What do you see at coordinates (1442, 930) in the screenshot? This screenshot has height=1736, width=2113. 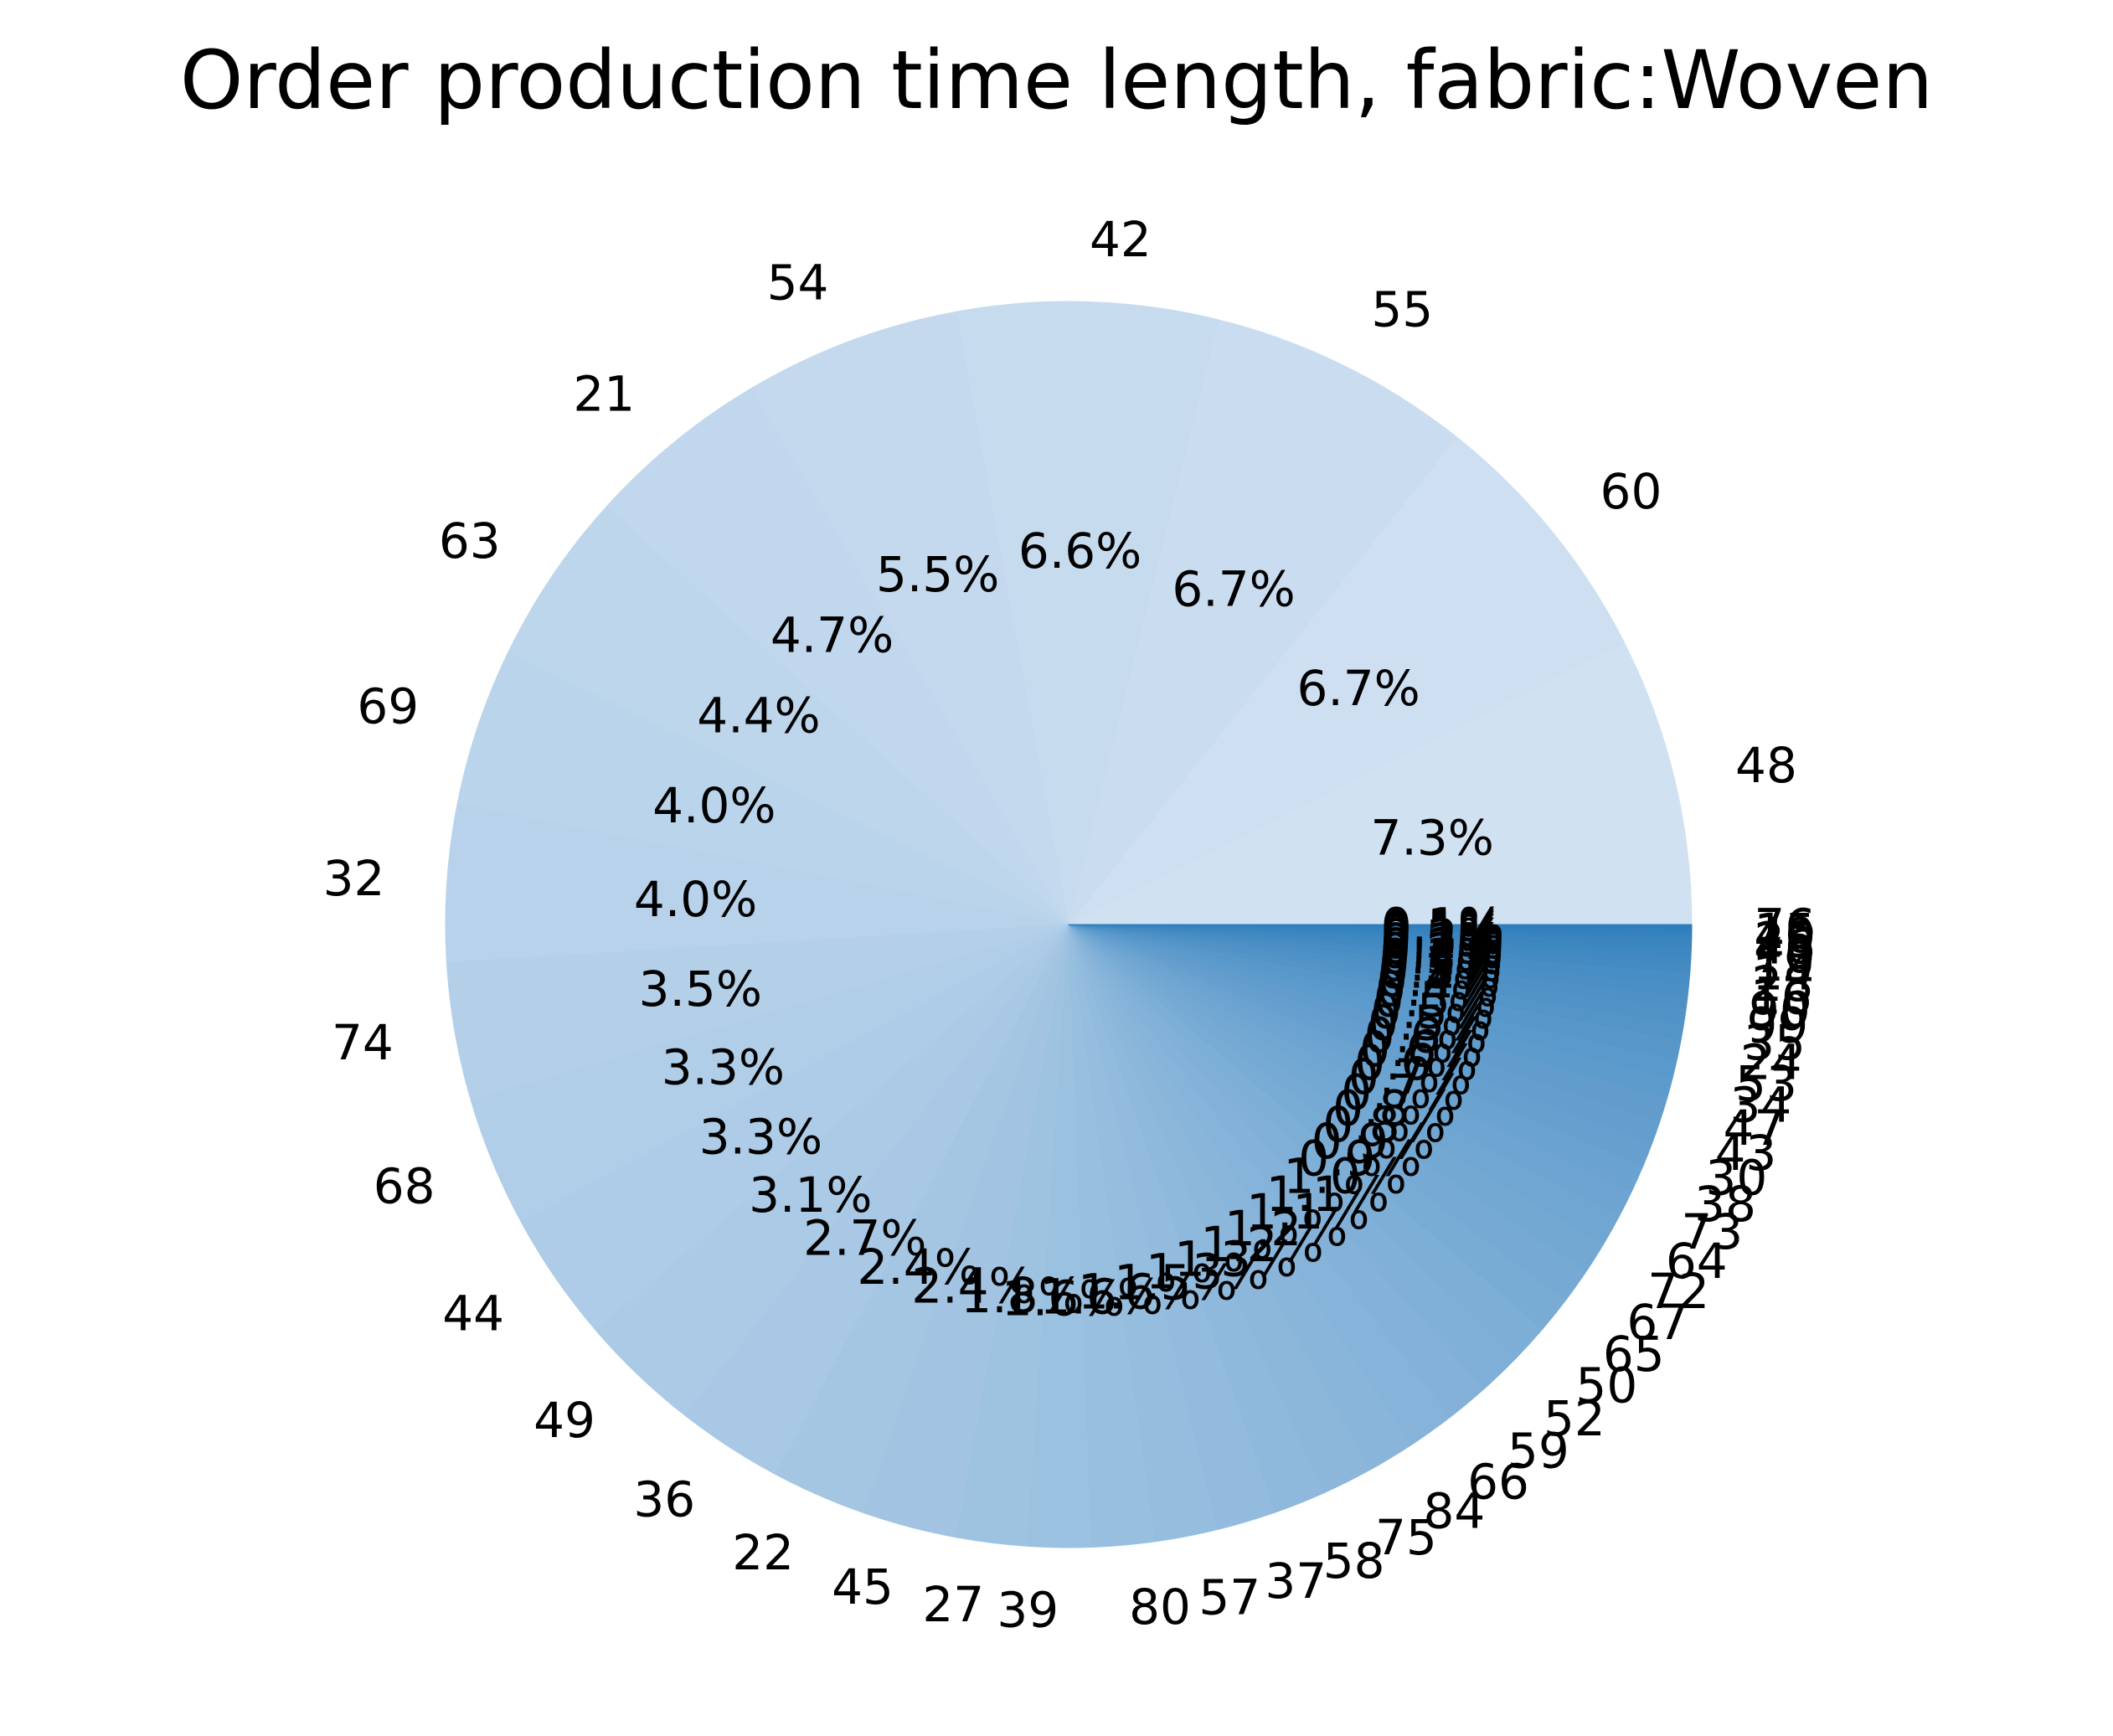 I see `slice-percent-40: 0.1%` at bounding box center [1442, 930].